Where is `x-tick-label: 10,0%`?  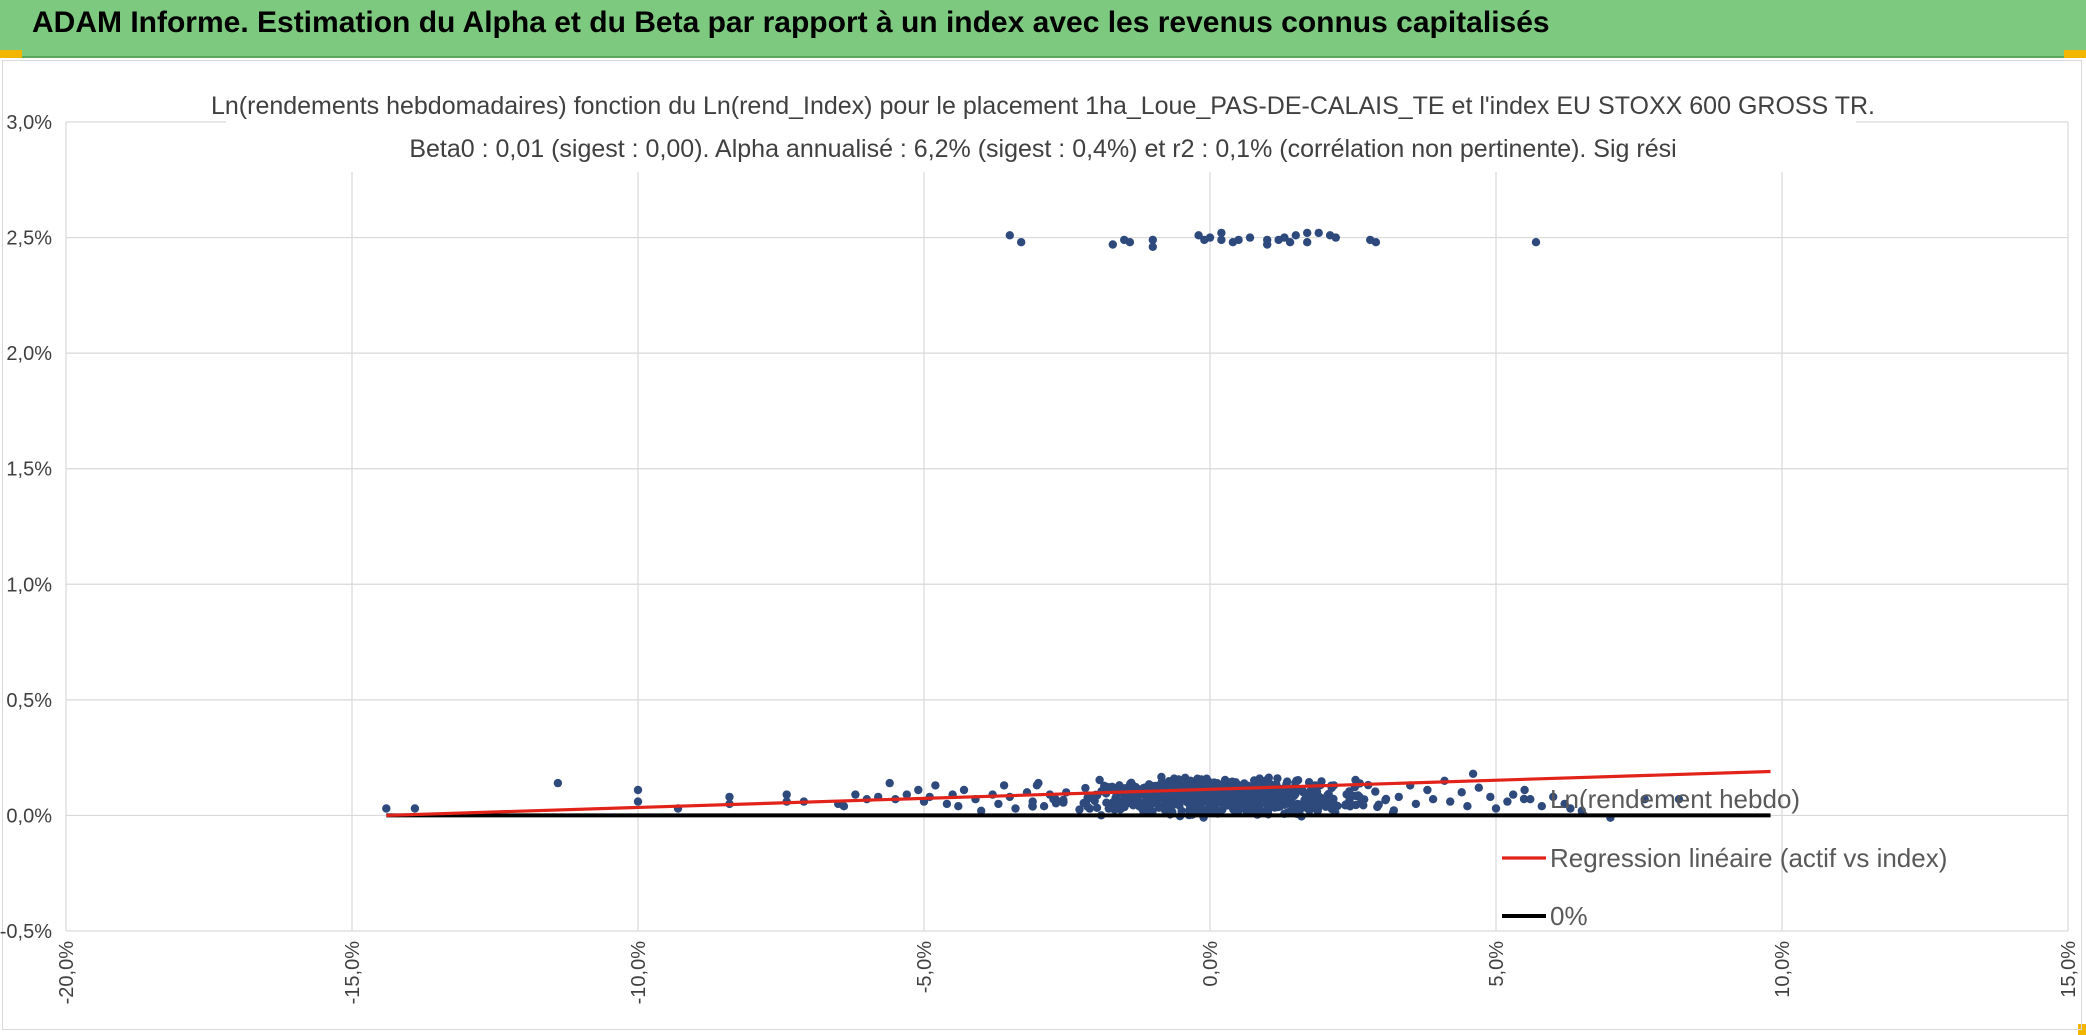 x-tick-label: 10,0% is located at coordinates (1783, 969).